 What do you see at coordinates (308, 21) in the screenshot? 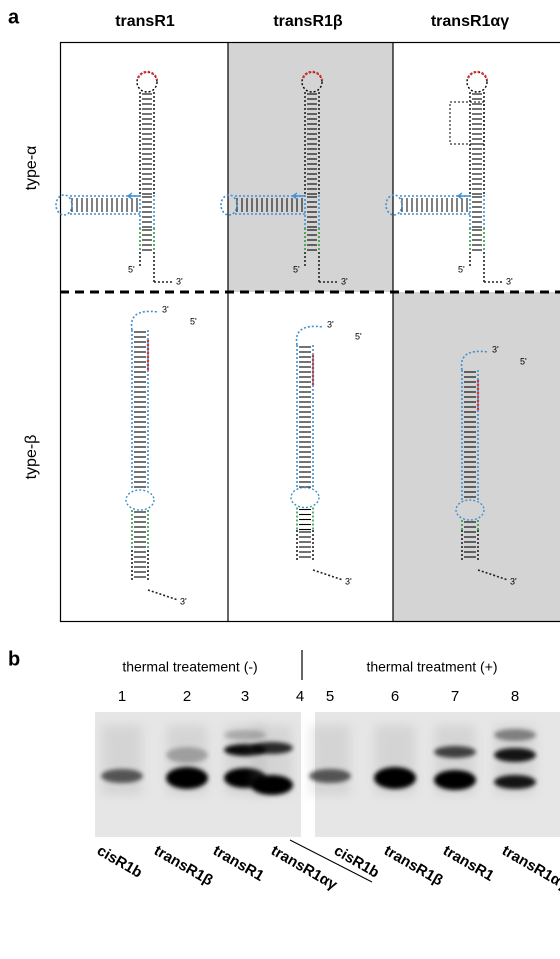
I see `column-header: transR1β` at bounding box center [308, 21].